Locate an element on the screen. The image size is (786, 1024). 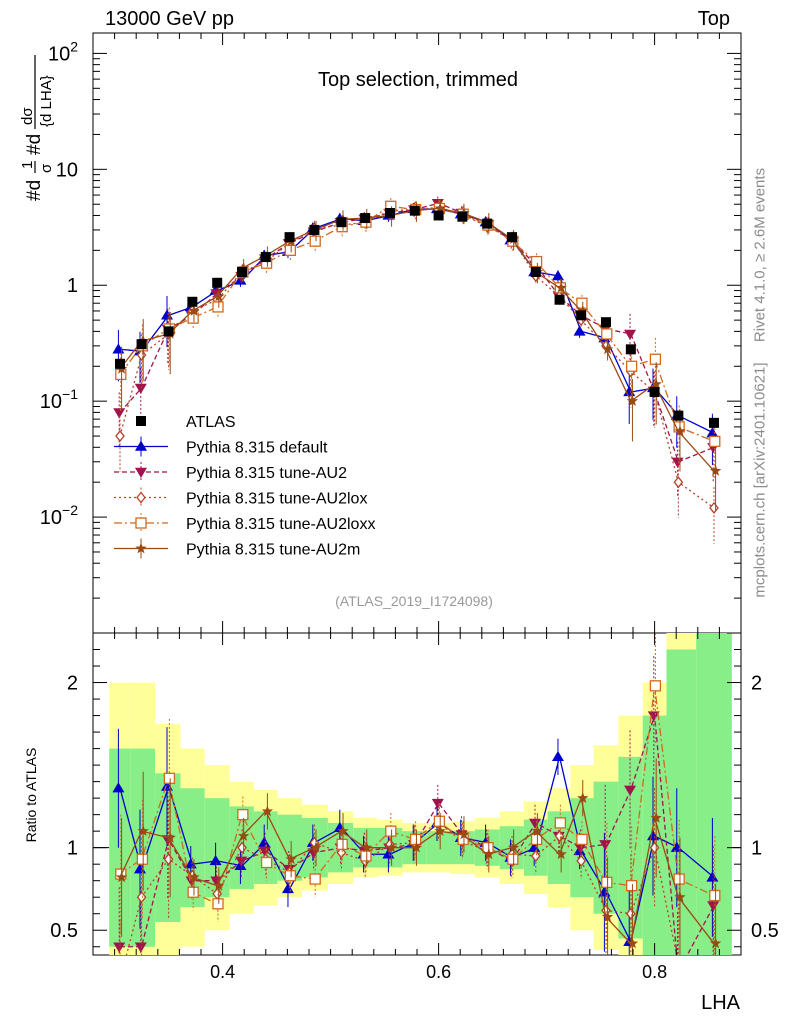
ylabel-prefix: #d is located at coordinates (34, 190).